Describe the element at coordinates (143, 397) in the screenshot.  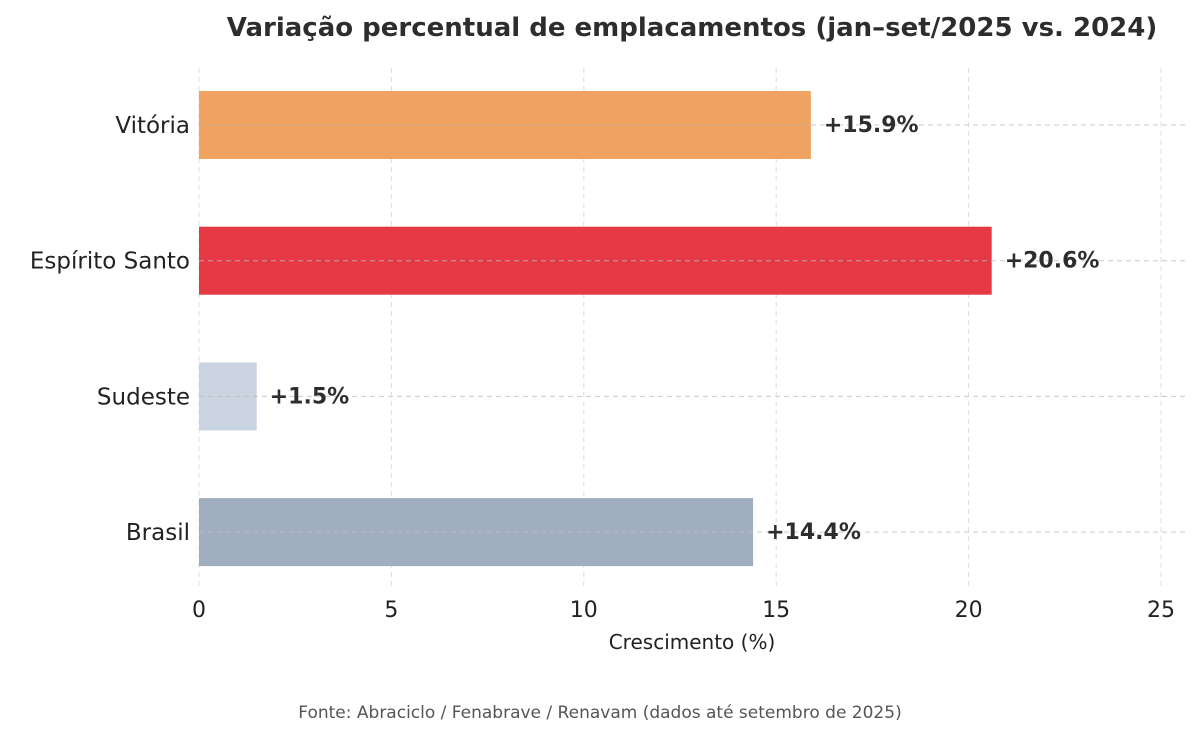
I see `y-tick-label: Sudeste` at that location.